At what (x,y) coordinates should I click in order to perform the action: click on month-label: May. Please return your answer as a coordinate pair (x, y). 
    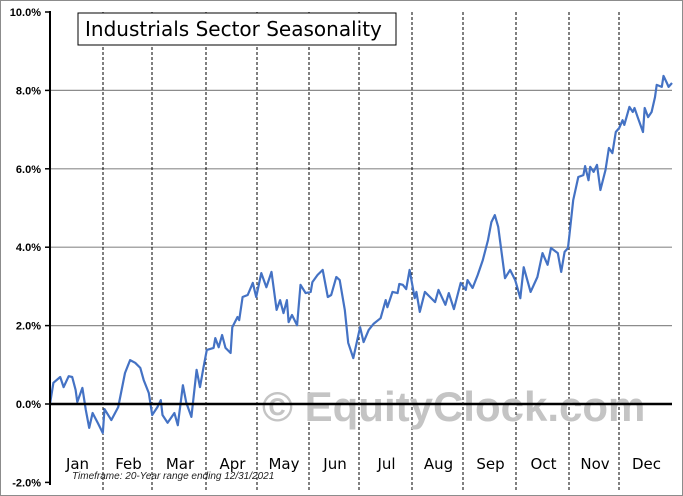
    Looking at the image, I should click on (283, 464).